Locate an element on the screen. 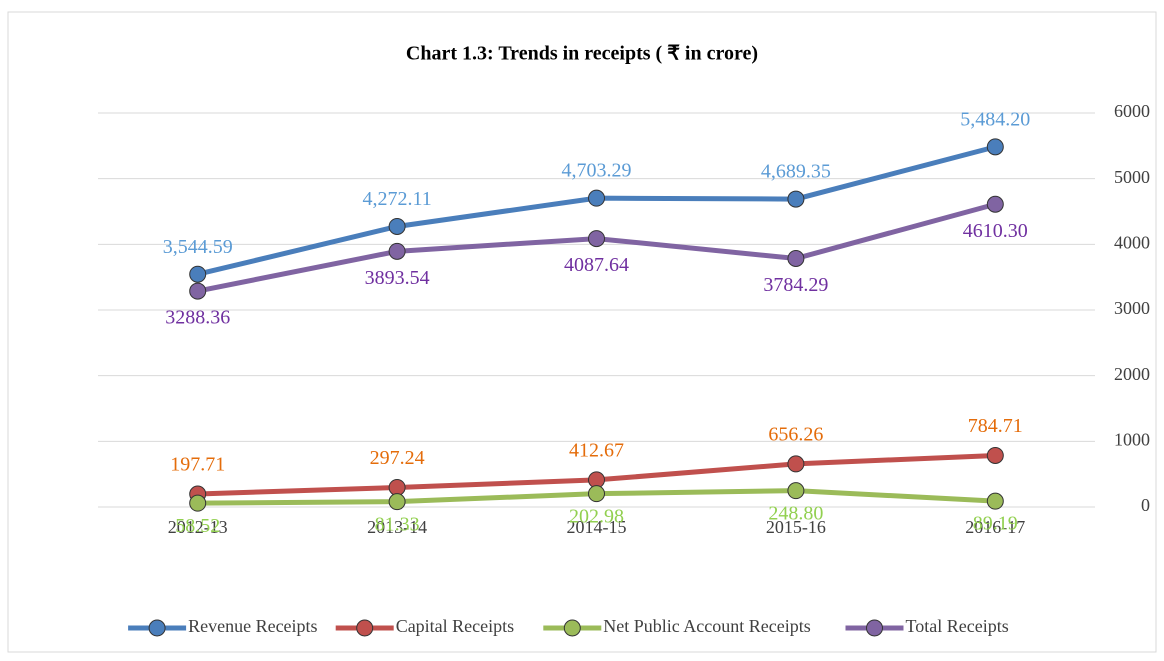 The height and width of the screenshot is (661, 1164). data-label: 4087.64 is located at coordinates (596, 265).